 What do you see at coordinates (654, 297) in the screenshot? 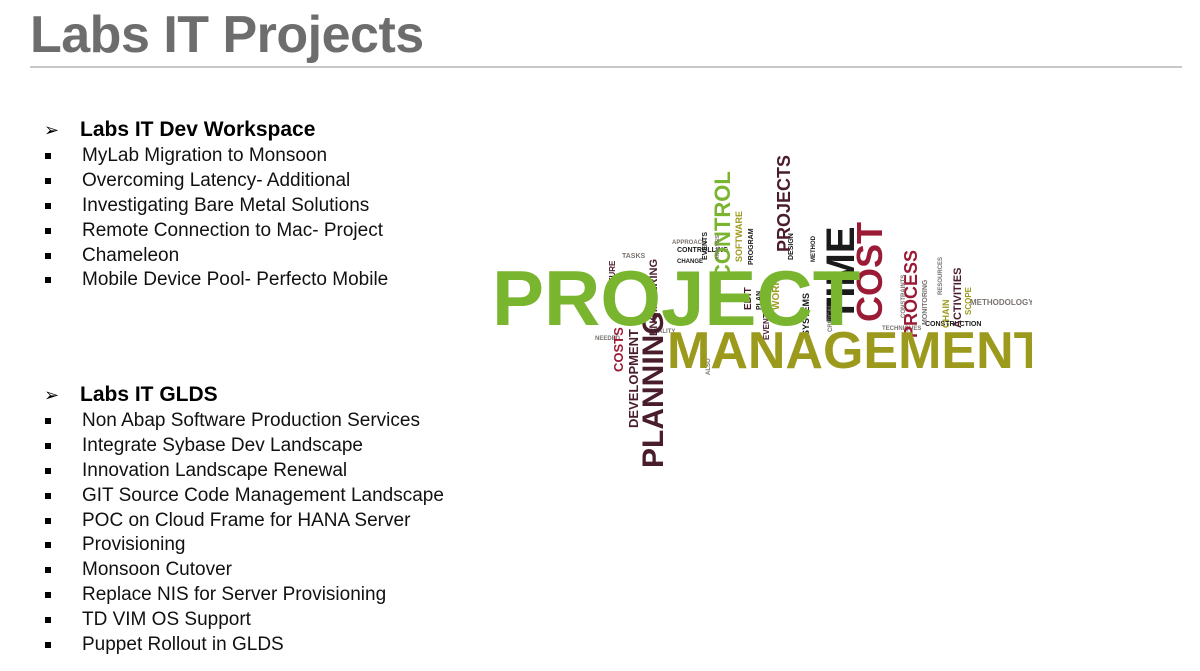
I see `word-engineering: ENGINEERING` at bounding box center [654, 297].